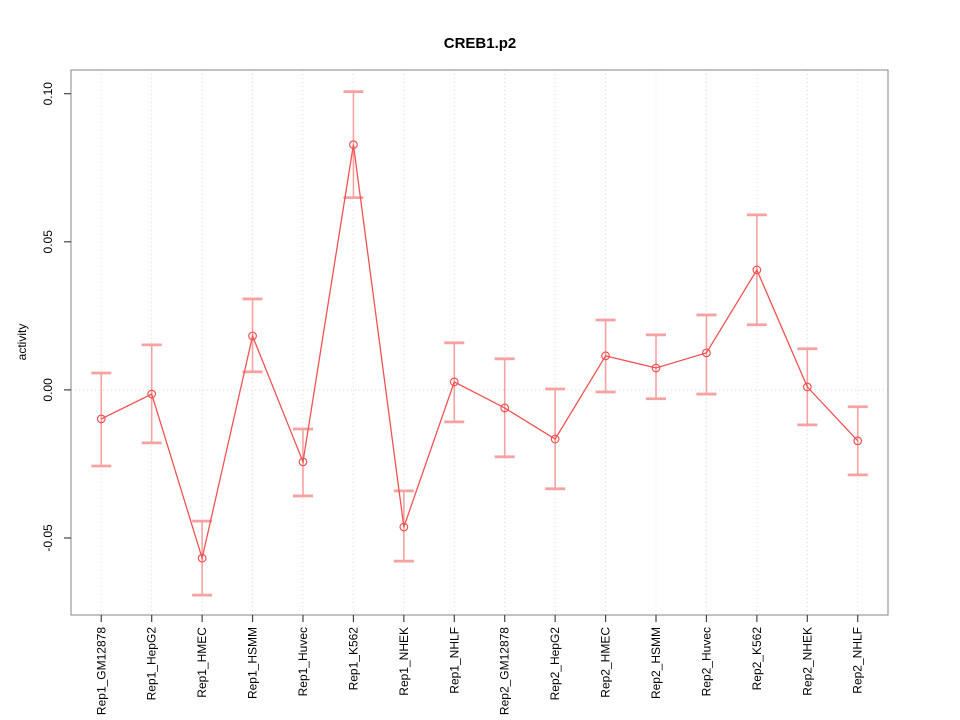  Describe the element at coordinates (606, 662) in the screenshot. I see `x-tick-label: Rep2_HMEC` at that location.